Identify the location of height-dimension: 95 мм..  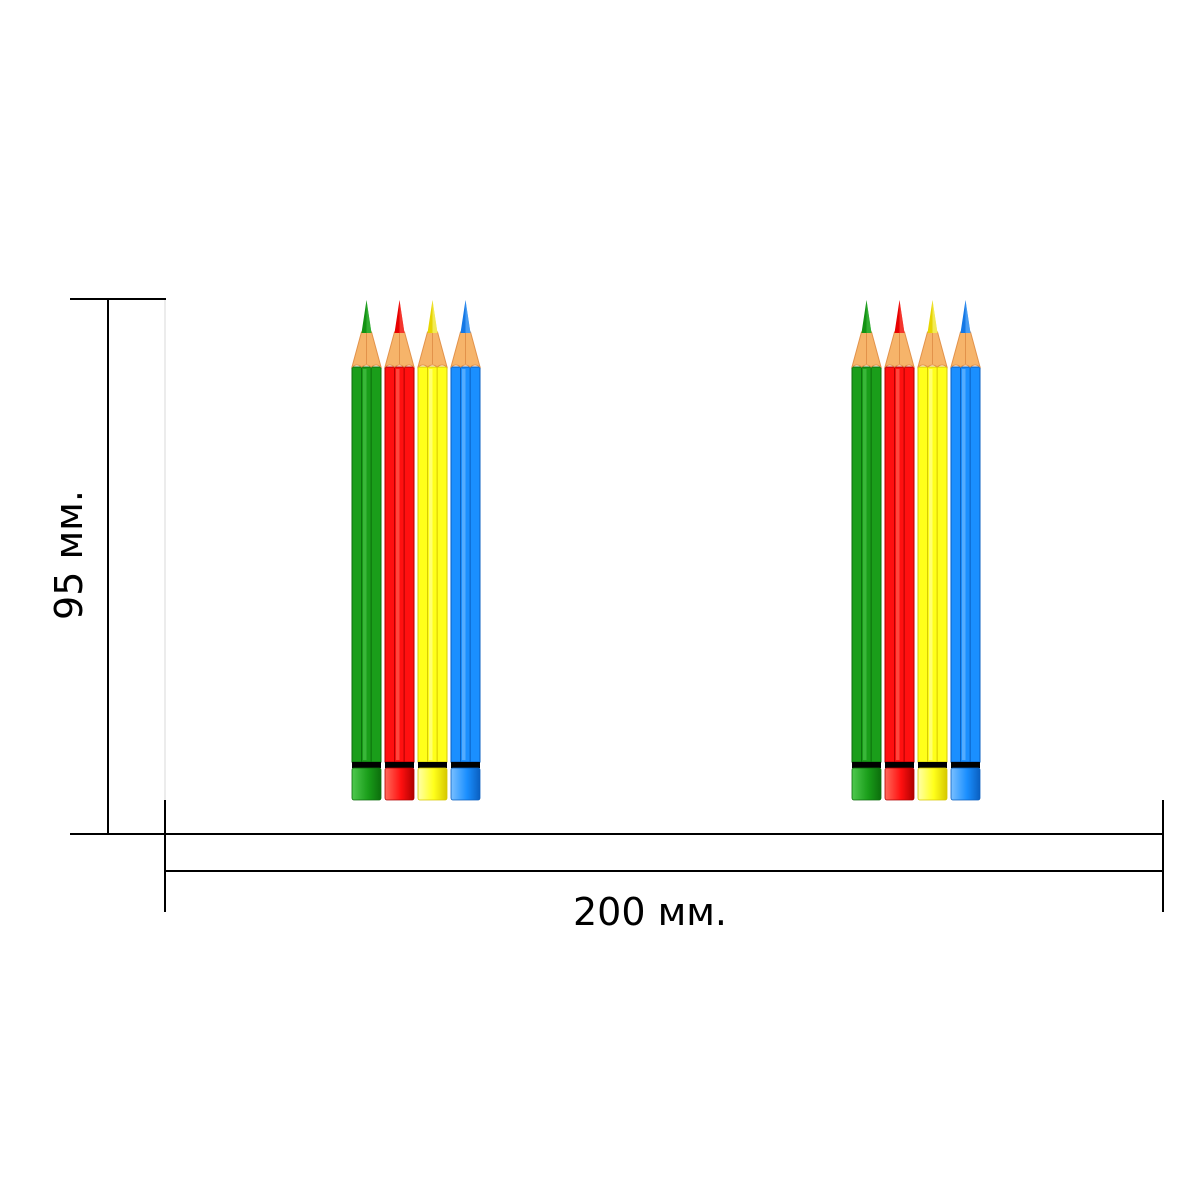
(106, 566).